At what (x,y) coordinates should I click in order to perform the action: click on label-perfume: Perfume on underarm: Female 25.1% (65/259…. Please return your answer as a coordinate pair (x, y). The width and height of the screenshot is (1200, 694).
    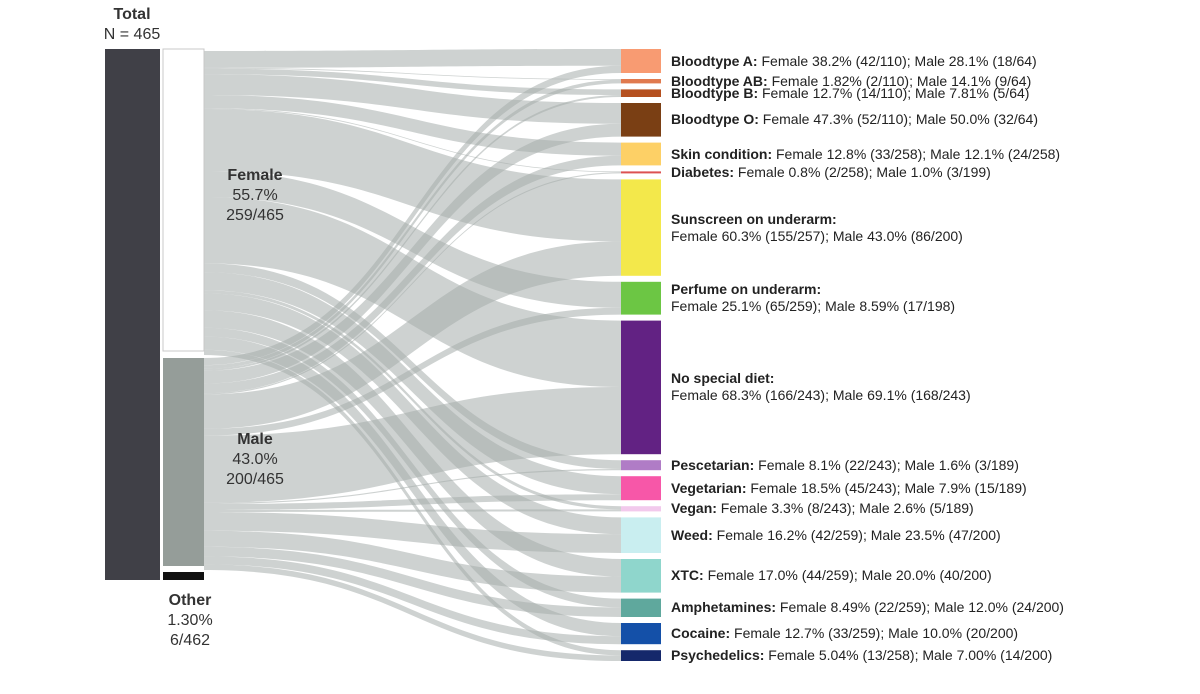
    Looking at the image, I should click on (813, 298).